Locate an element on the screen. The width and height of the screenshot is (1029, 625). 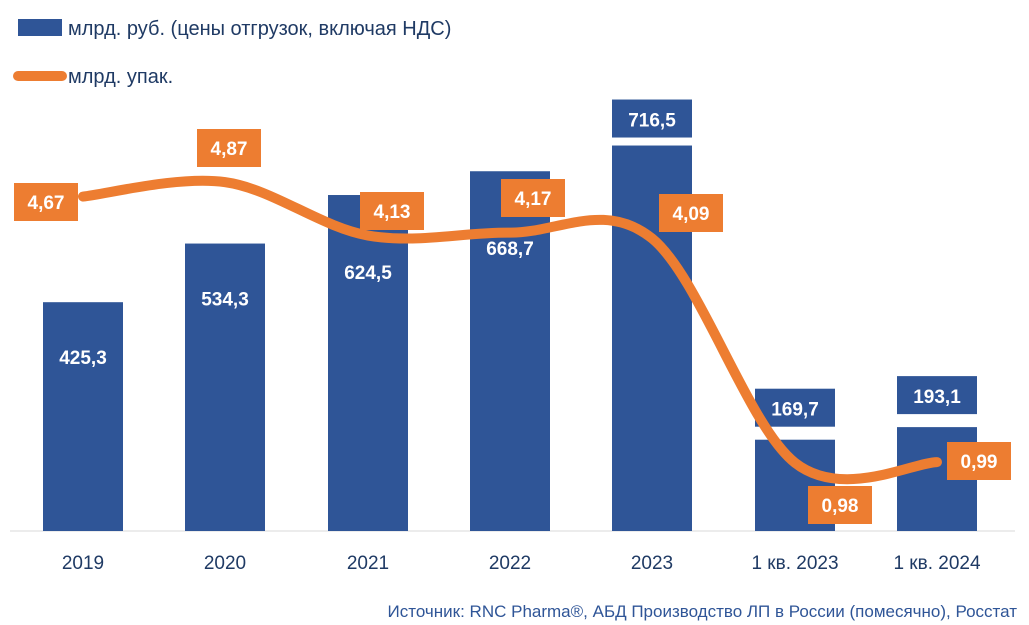
line-value-label: 4,67 is located at coordinates (46, 203).